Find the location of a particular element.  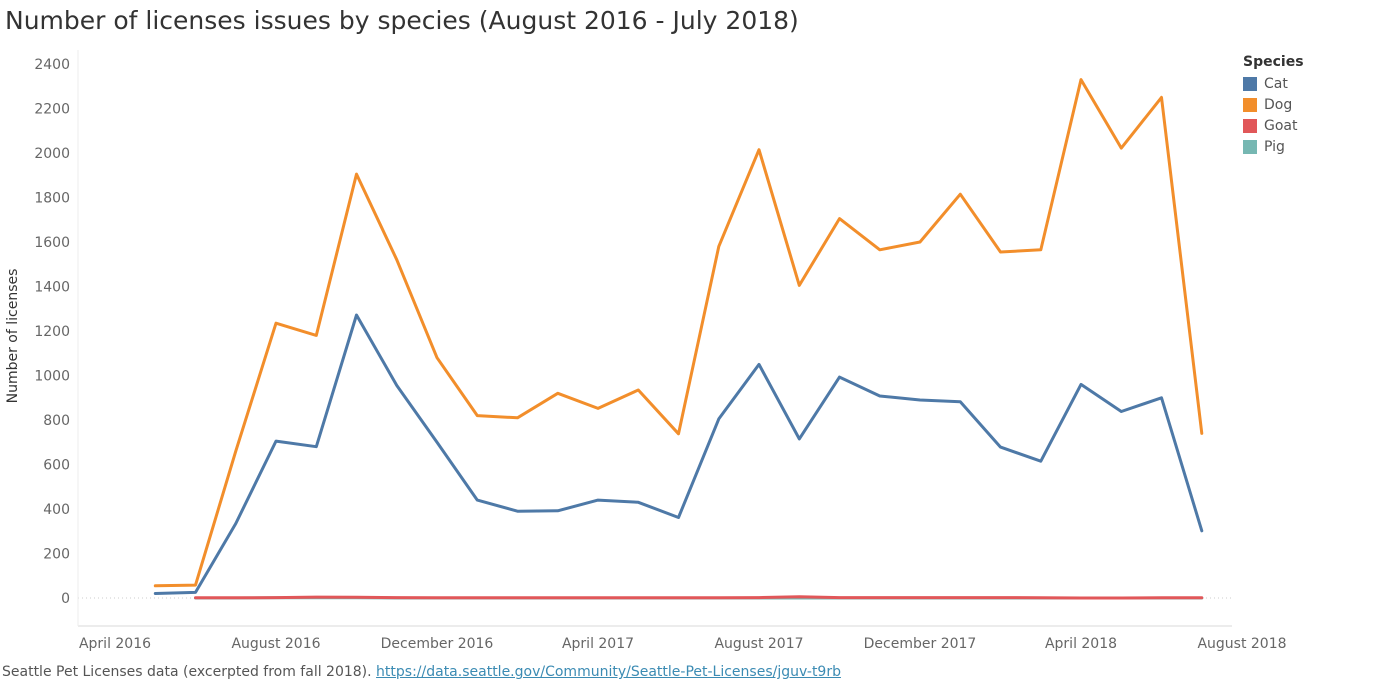

y-tick-label: 2000 is located at coordinates (52, 154).